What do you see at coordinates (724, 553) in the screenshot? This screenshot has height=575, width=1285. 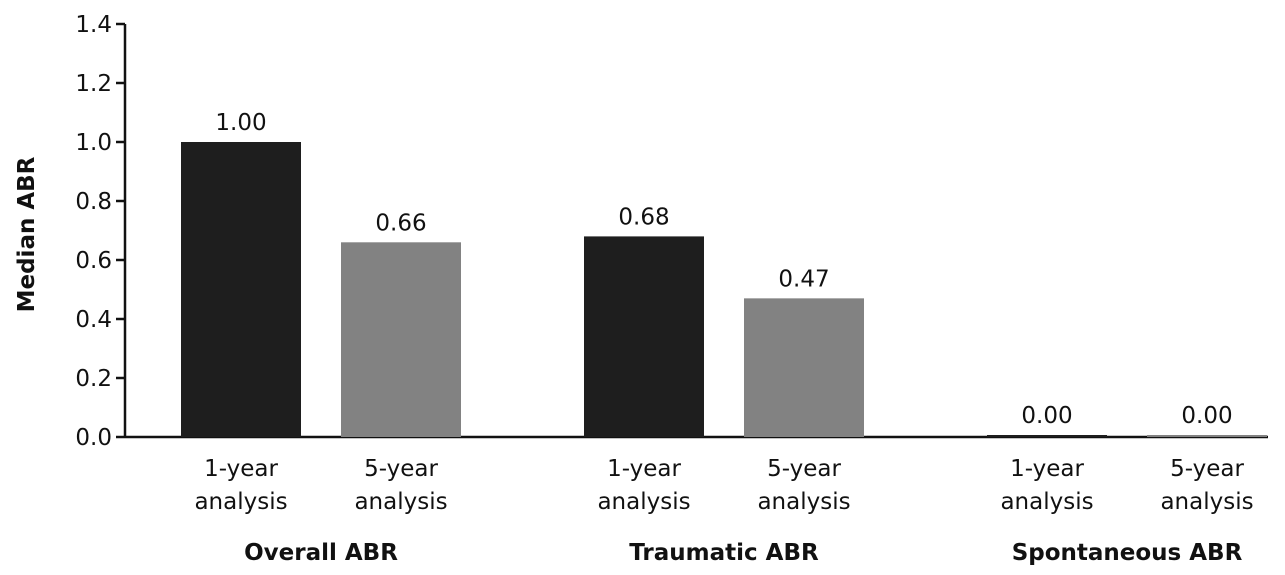 I see `group-label: Traumatic ABR` at bounding box center [724, 553].